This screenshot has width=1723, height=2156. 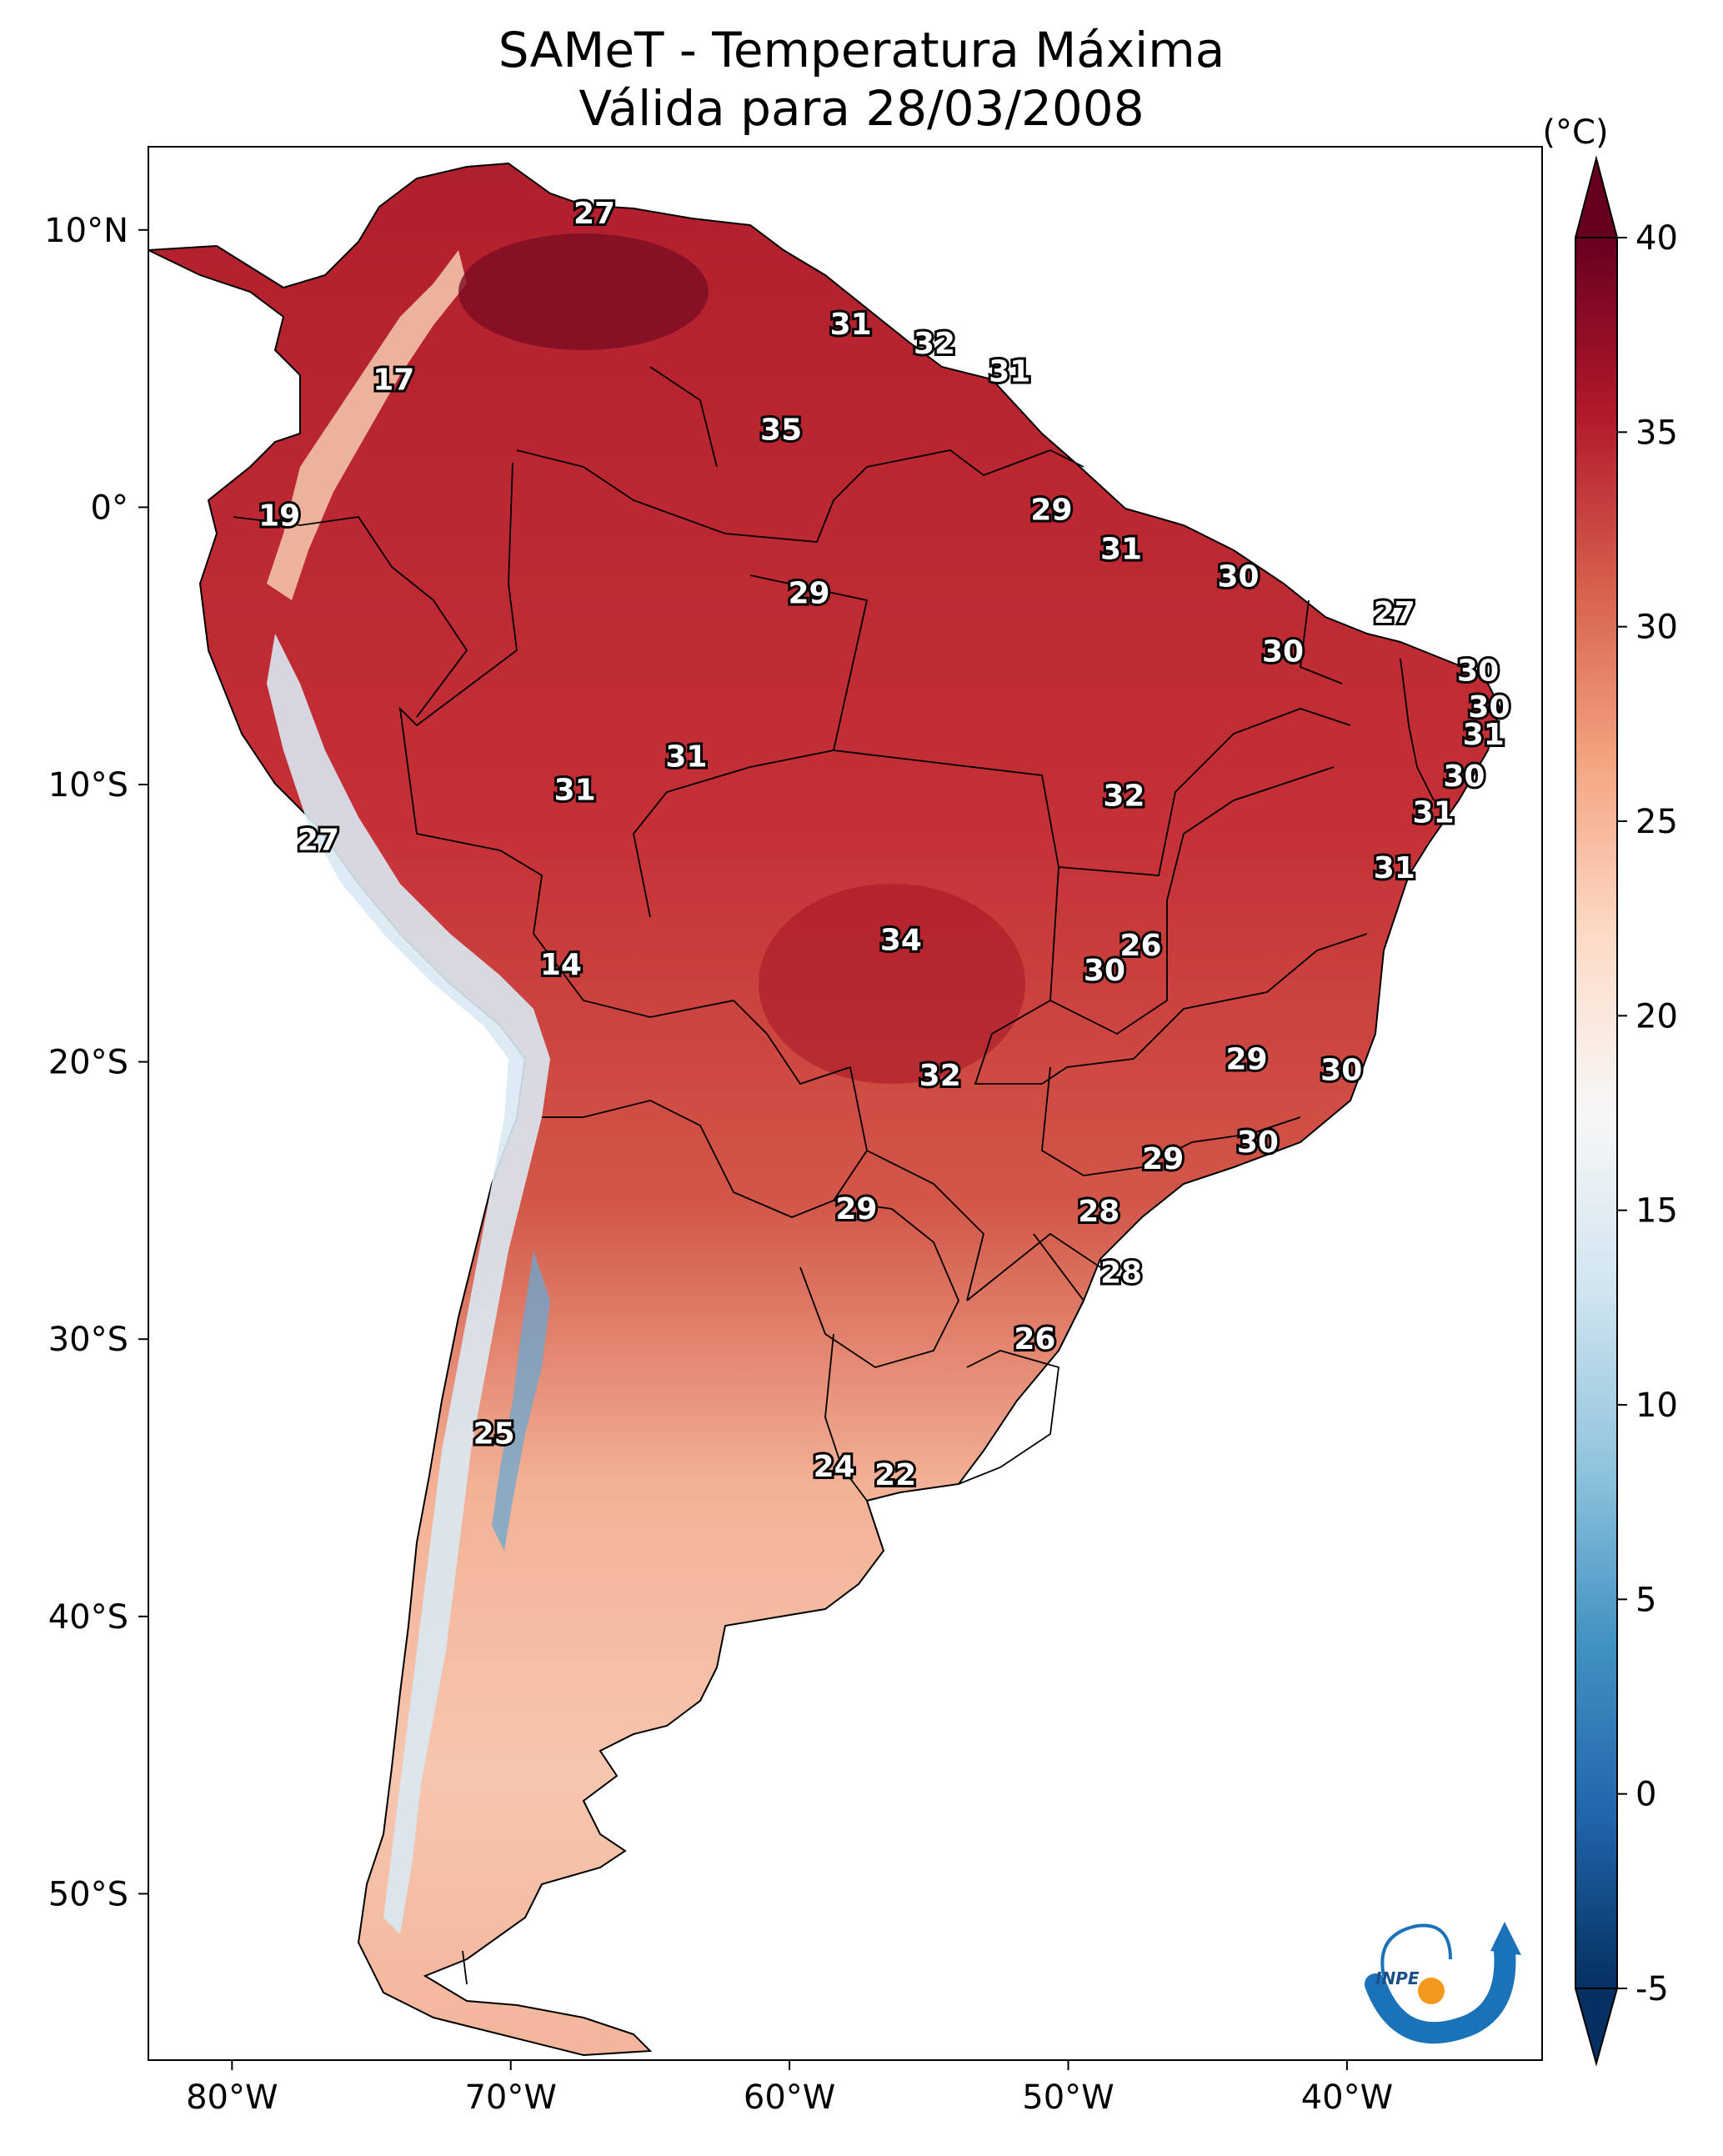 What do you see at coordinates (861, 108) in the screenshot?
I see `map-subtitle: Válida para 28/03/2008` at bounding box center [861, 108].